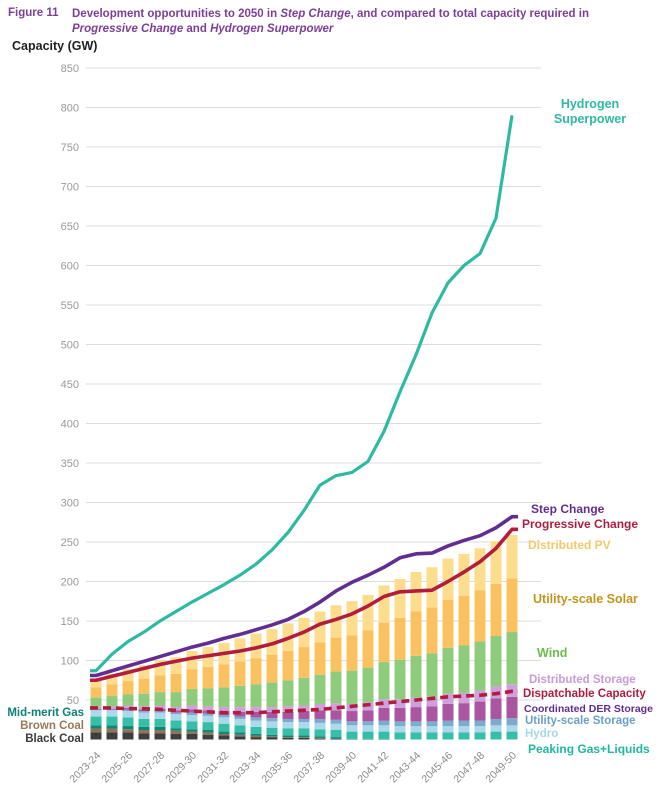 This screenshot has width=658, height=800. Describe the element at coordinates (245, 768) in the screenshot. I see `x-tick-label: 2033-34` at that location.